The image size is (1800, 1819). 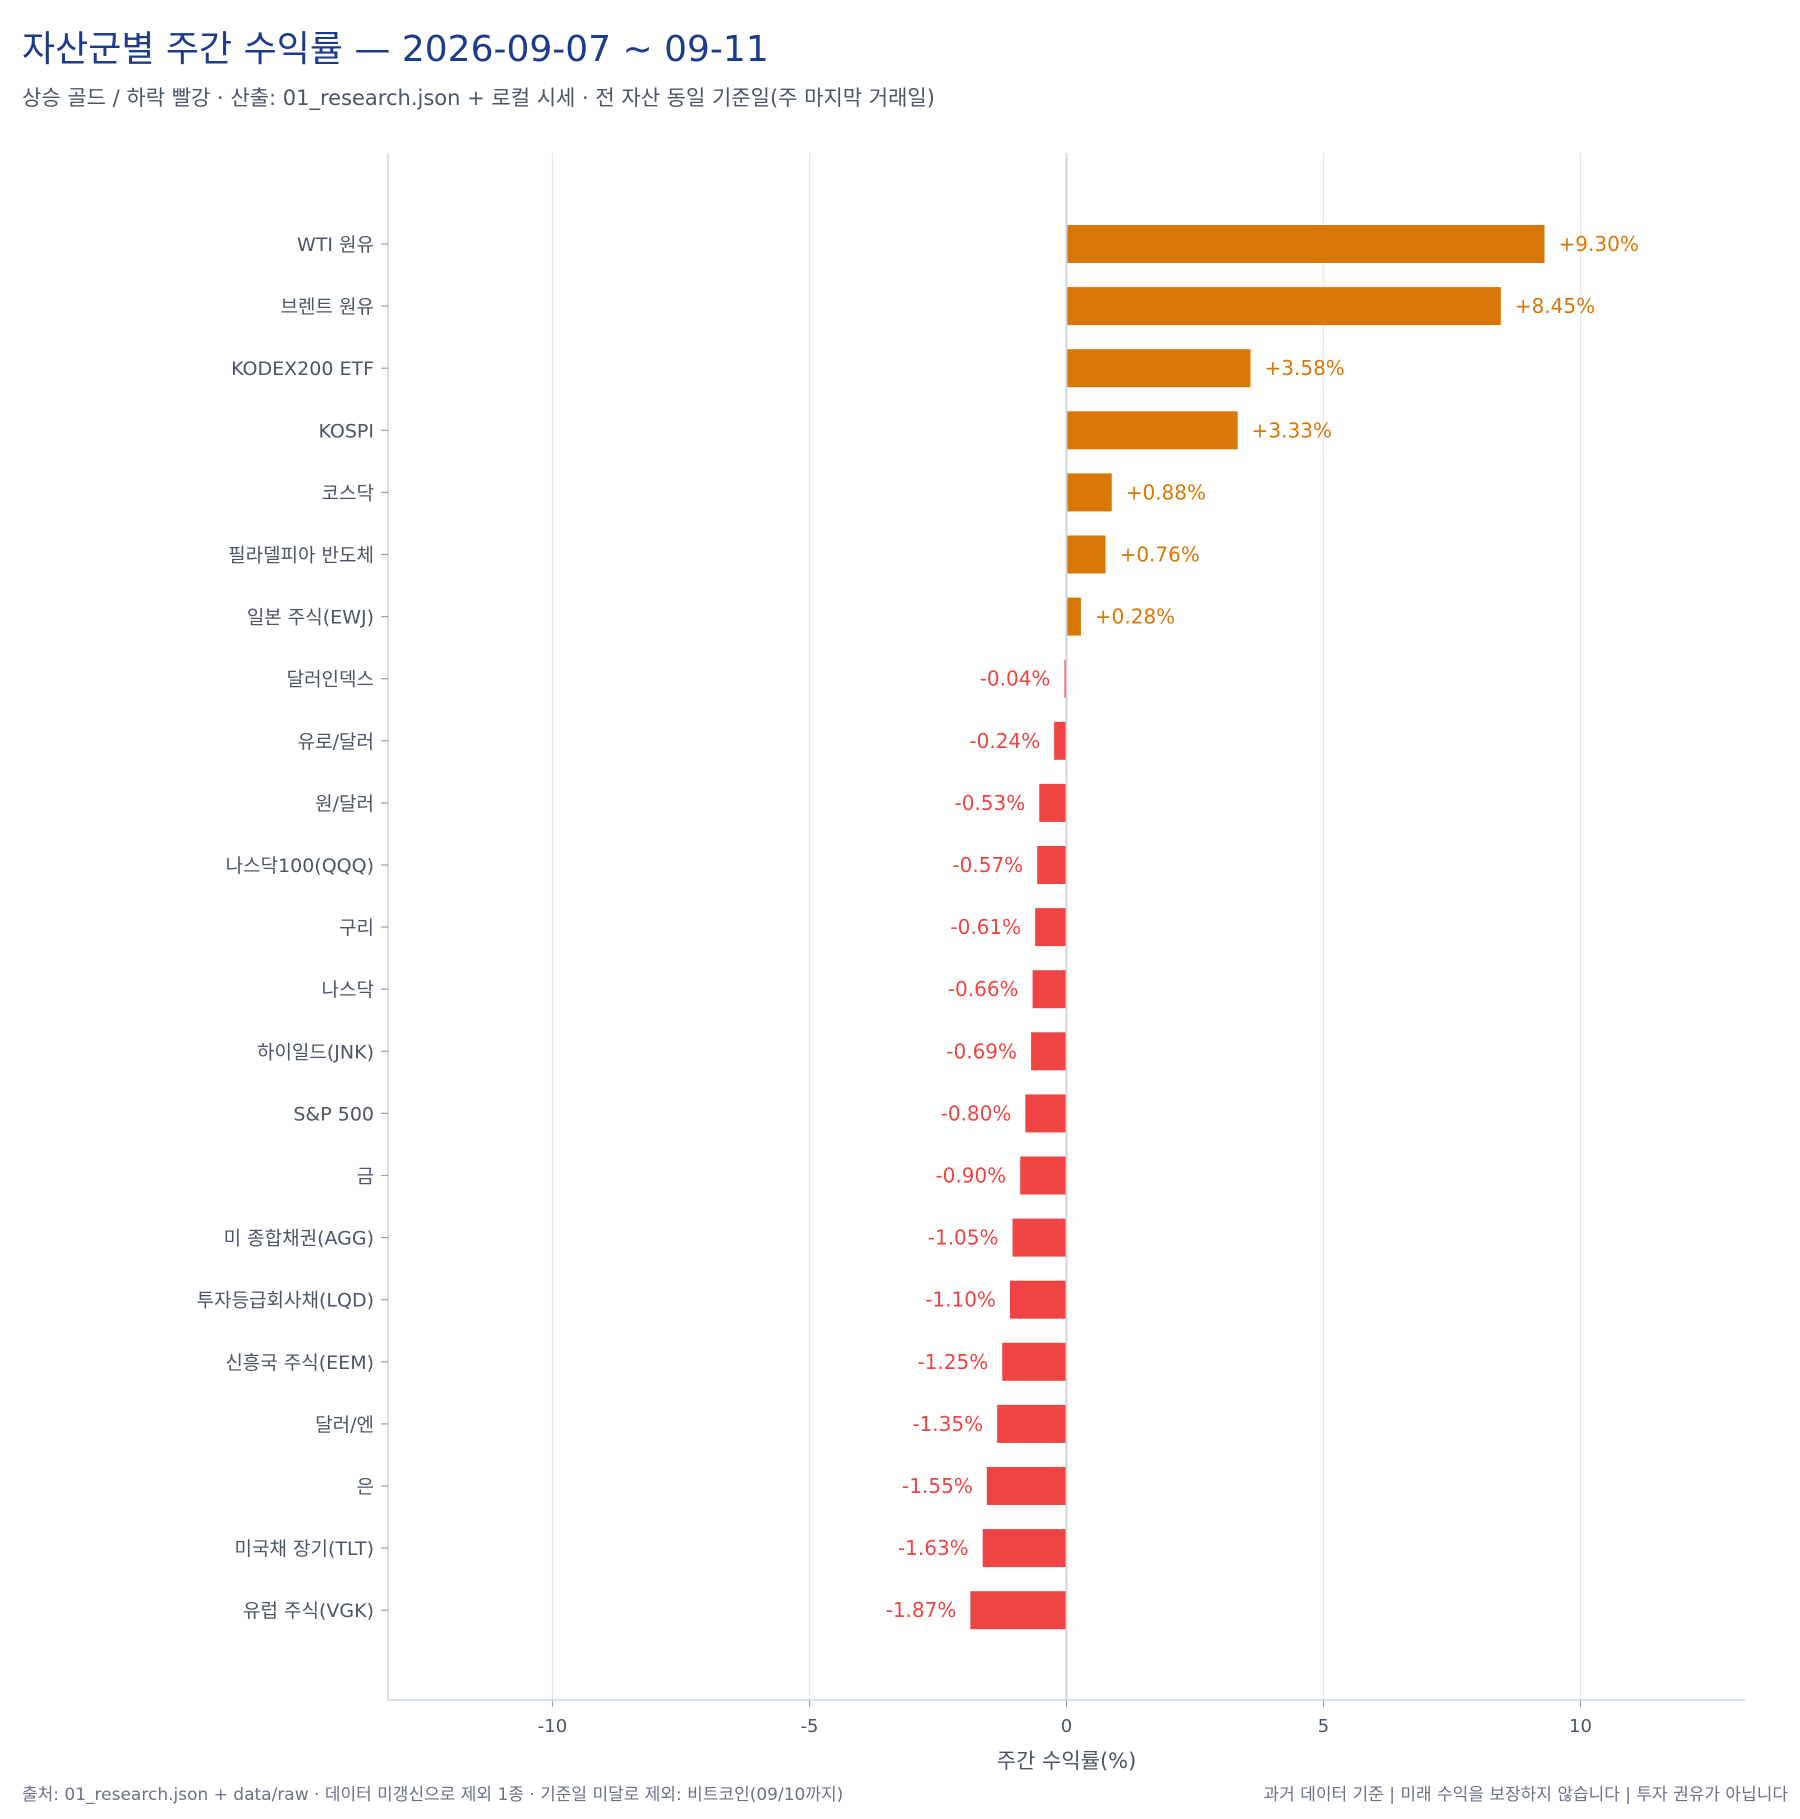 I want to click on x-axis-title: 주간 수익률(%), so click(x=1067, y=1761).